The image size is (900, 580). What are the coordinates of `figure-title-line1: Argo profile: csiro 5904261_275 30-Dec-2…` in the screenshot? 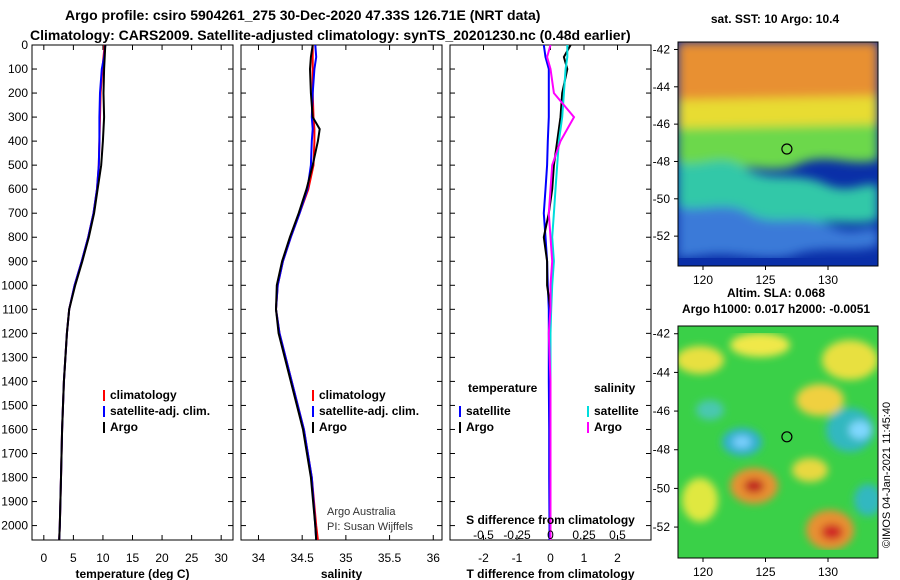 It's located at (303, 15).